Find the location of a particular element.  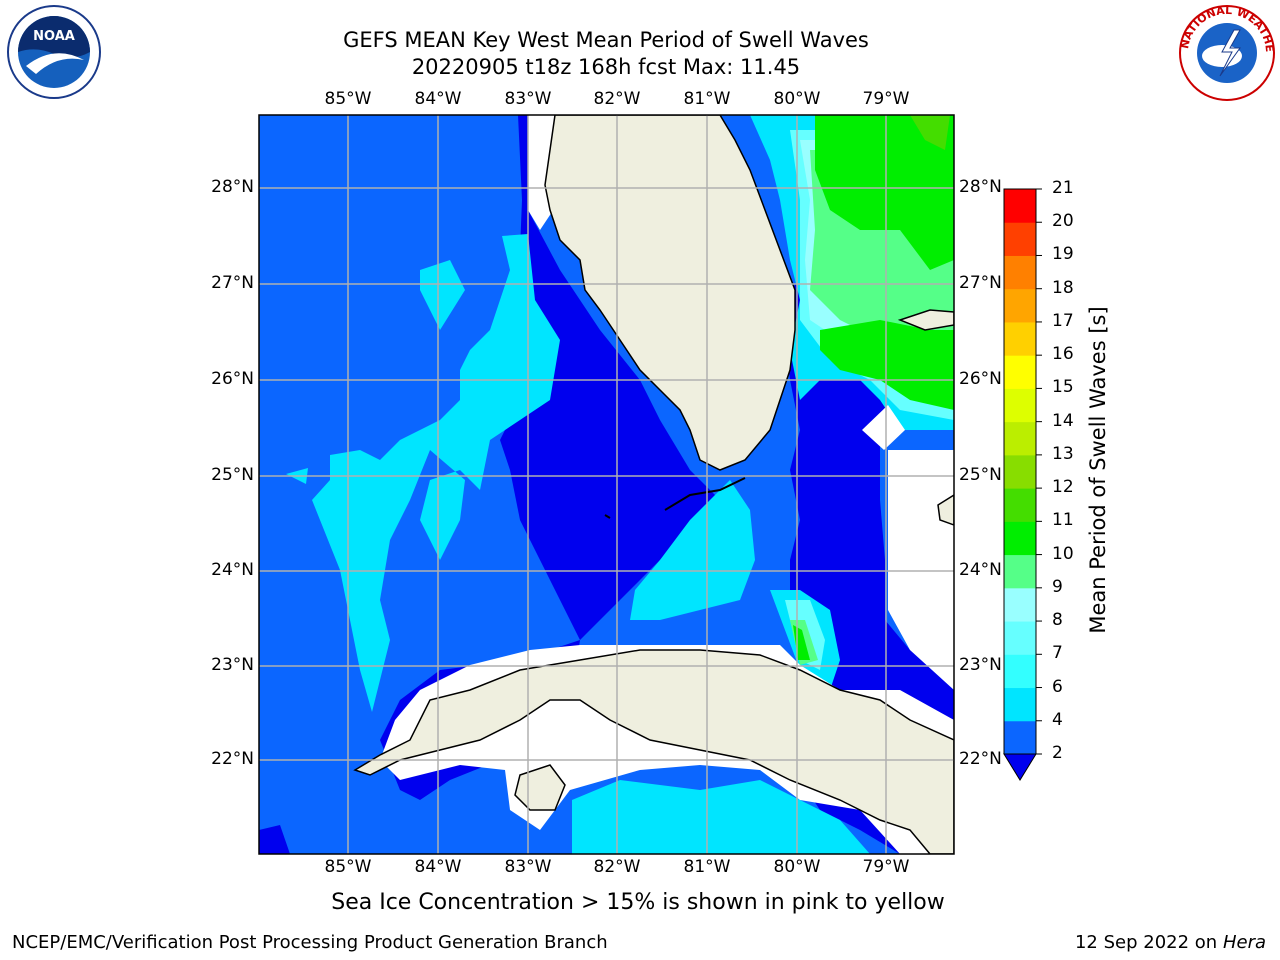

colorbar-tick-label: 17 is located at coordinates (1063, 320).